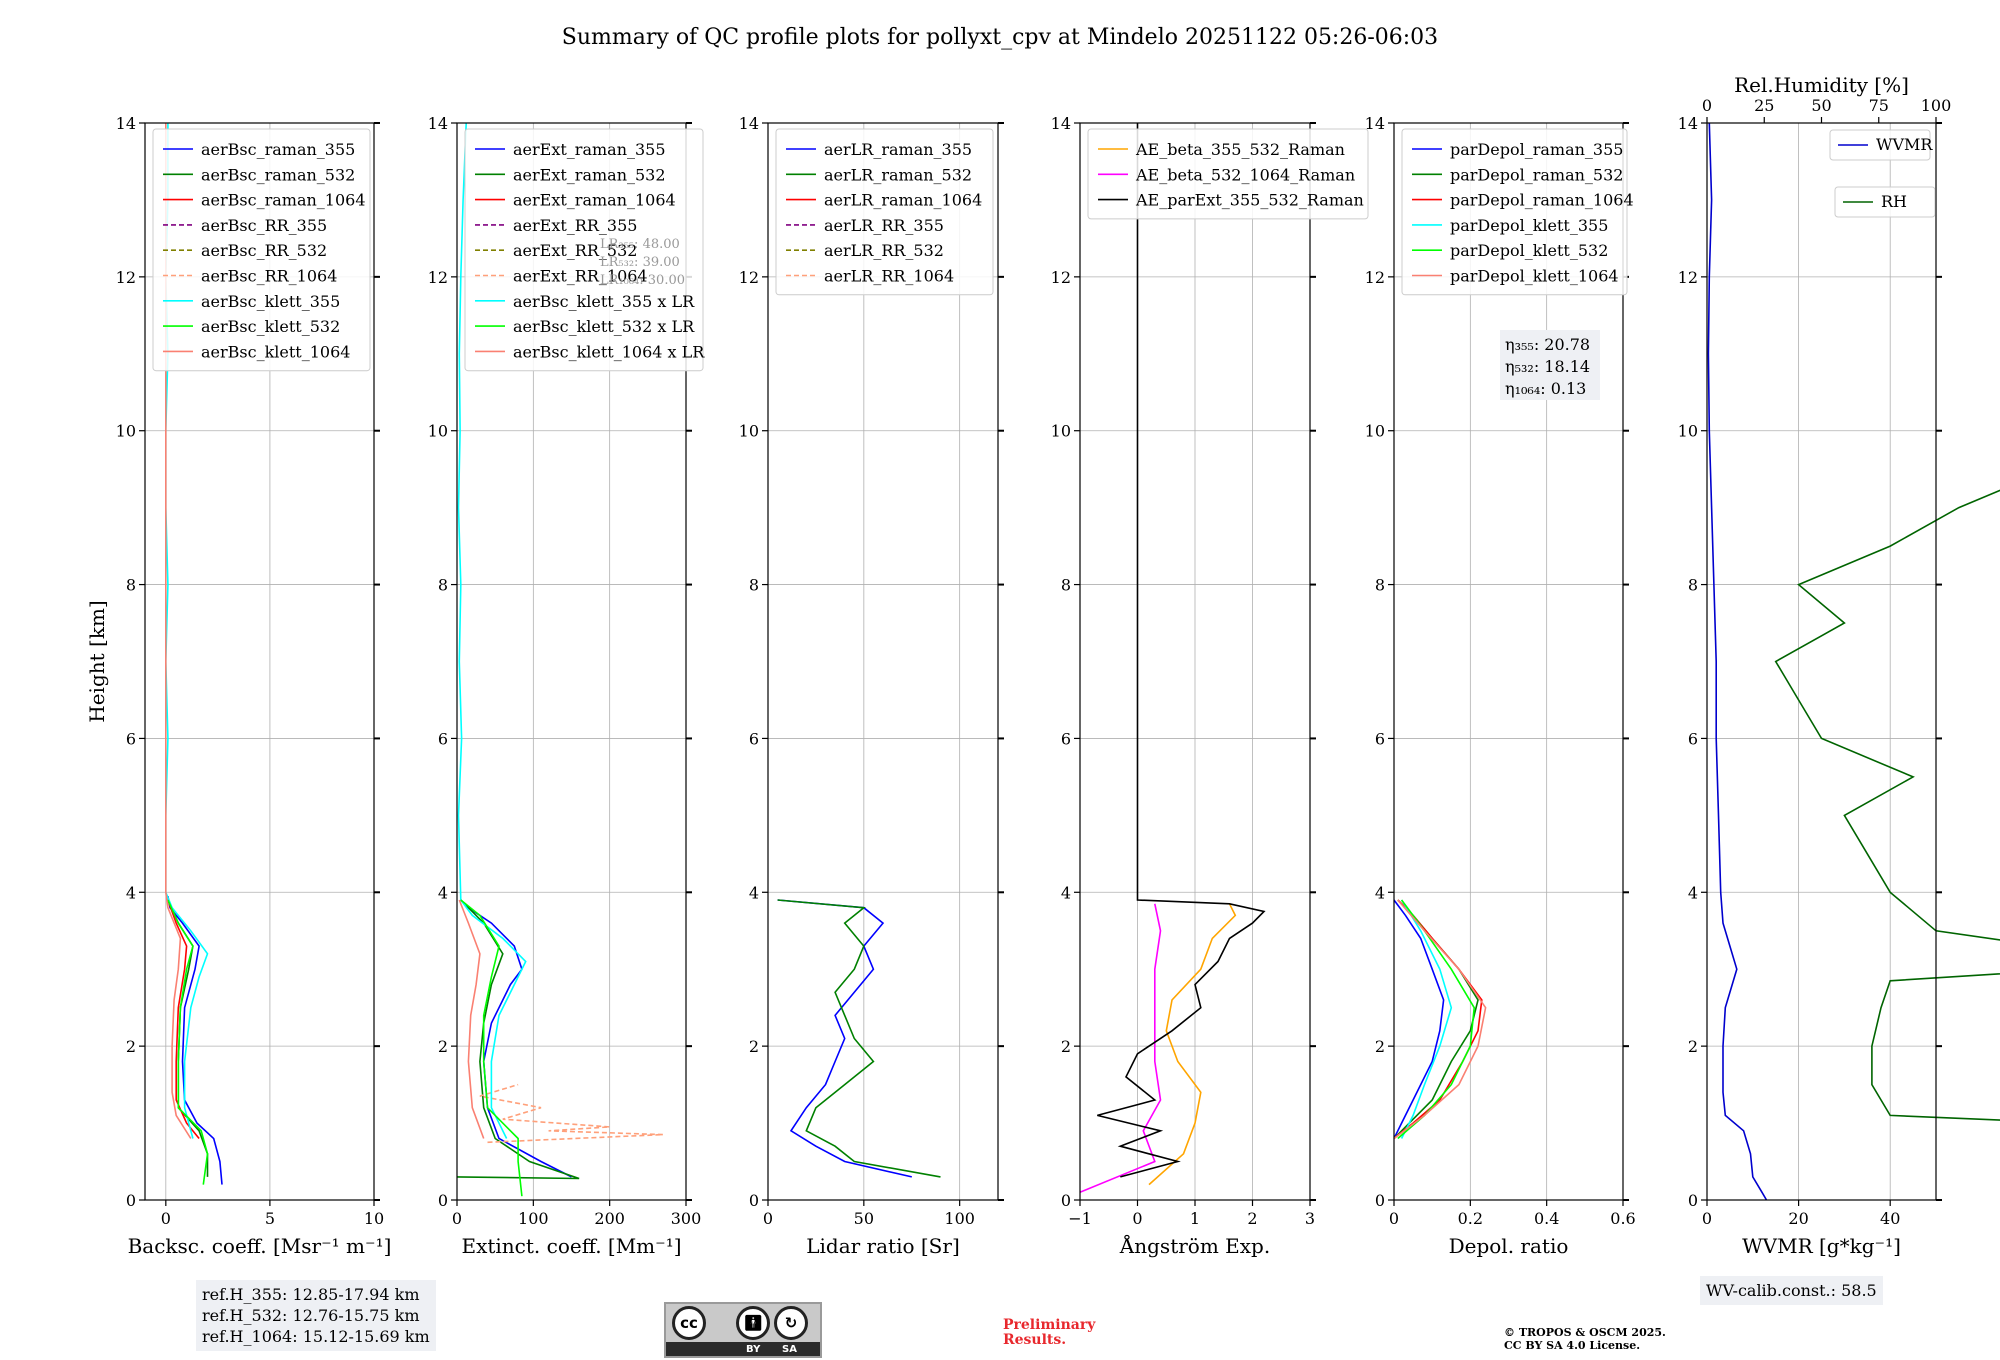  What do you see at coordinates (1536, 174) in the screenshot?
I see `legend-label: parDepol_raman_532` at bounding box center [1536, 174].